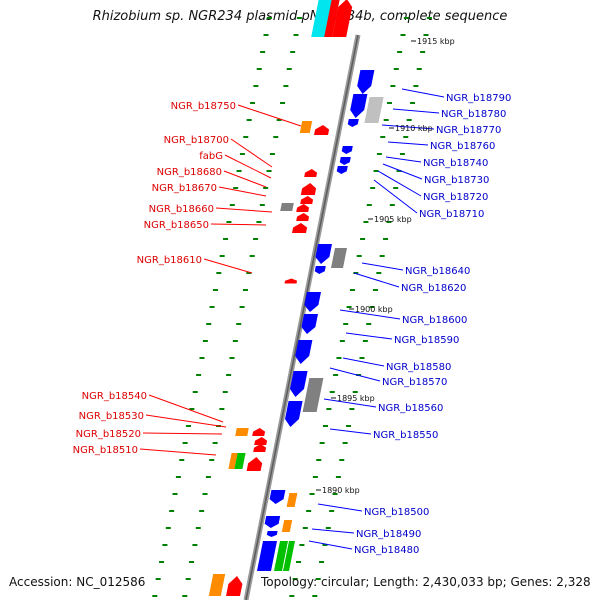 This screenshot has height=600, width=600. Describe the element at coordinates (105, 450) in the screenshot. I see `gene-label-left: NGR_b18510` at that location.